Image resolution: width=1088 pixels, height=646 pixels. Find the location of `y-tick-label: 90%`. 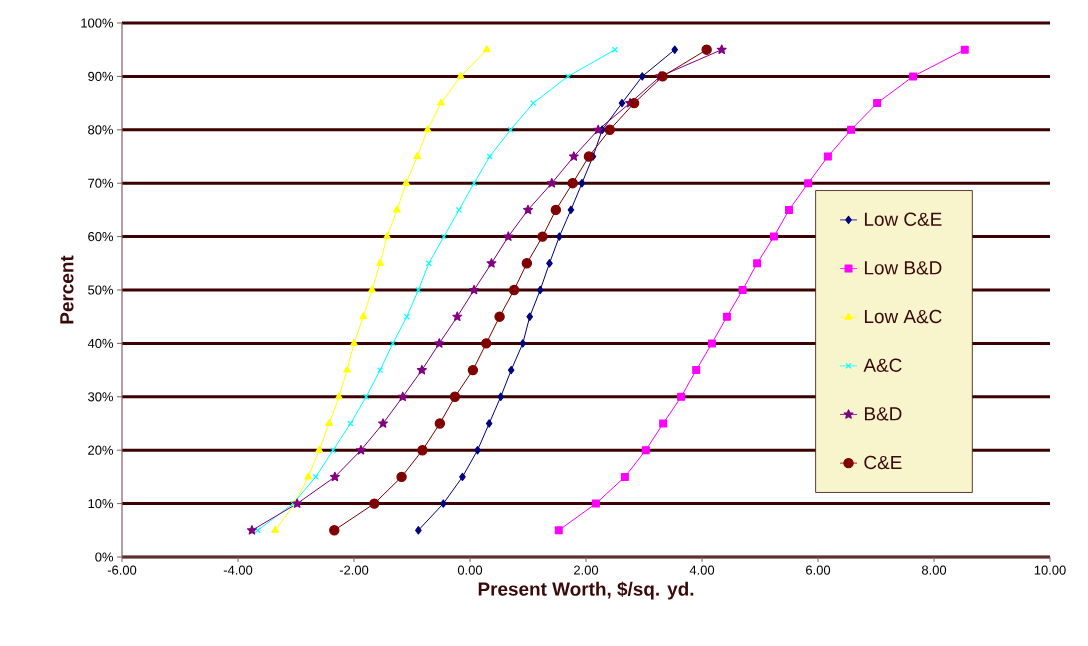

y-tick-label: 90% is located at coordinates (101, 76).